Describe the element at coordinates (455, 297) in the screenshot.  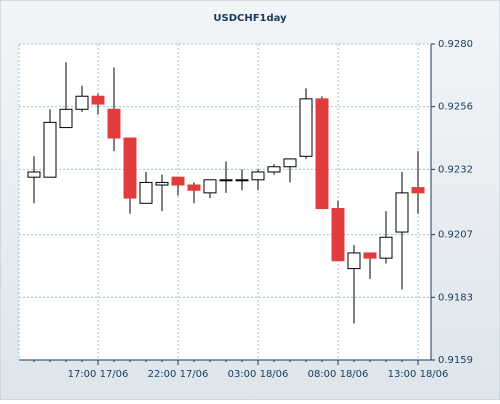
I see `y-tick-label: 0.9183` at that location.